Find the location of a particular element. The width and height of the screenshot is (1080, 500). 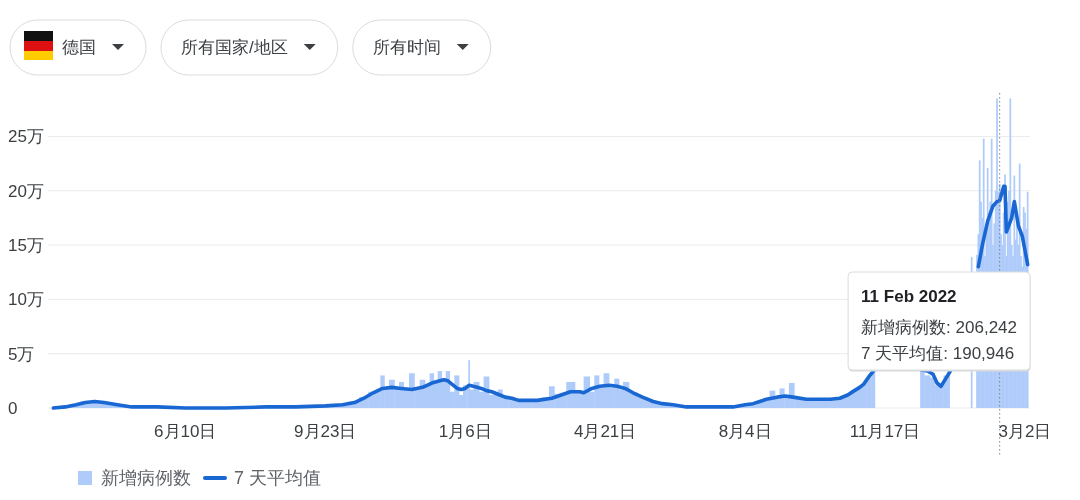

annotation: 新增病例数: 206,242 is located at coordinates (939, 327).